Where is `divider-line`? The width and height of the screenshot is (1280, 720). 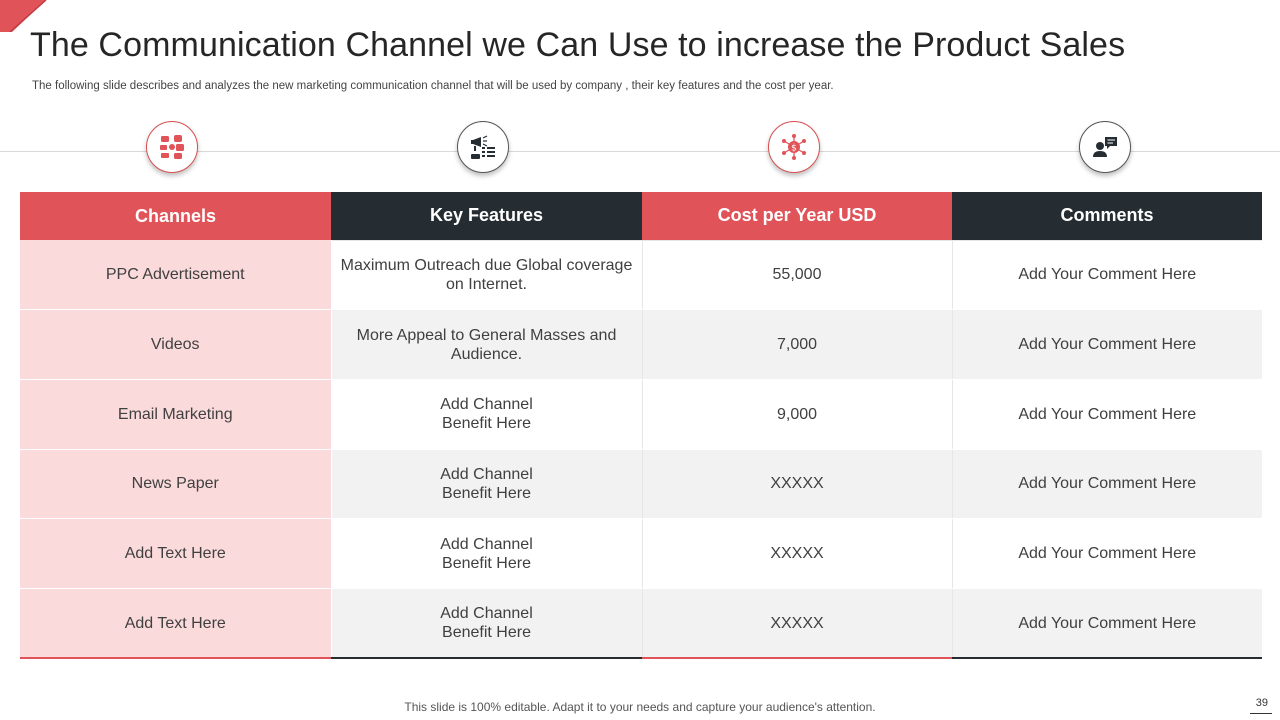
divider-line is located at coordinates (640, 151).